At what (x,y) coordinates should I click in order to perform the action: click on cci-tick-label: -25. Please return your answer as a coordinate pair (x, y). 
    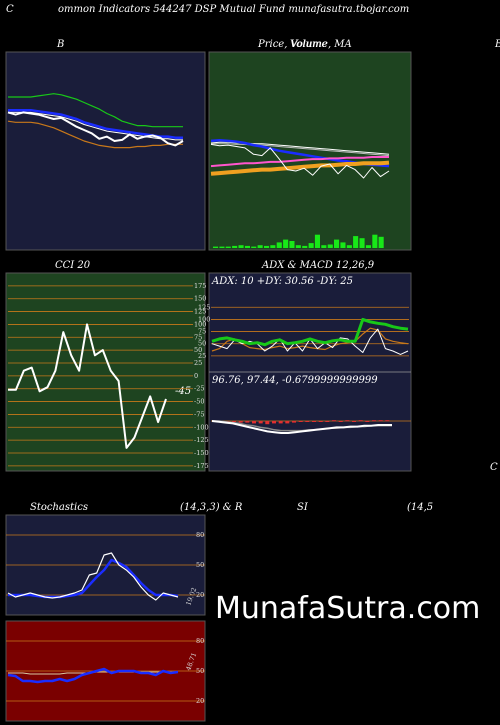
    Looking at the image, I should click on (199, 389).